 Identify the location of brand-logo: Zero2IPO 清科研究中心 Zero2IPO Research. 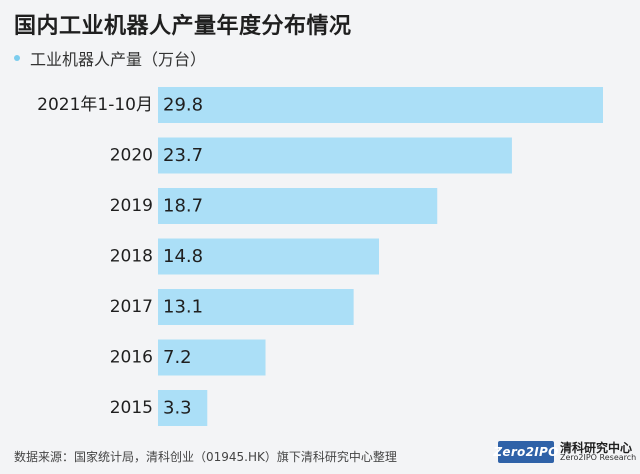
(565, 451).